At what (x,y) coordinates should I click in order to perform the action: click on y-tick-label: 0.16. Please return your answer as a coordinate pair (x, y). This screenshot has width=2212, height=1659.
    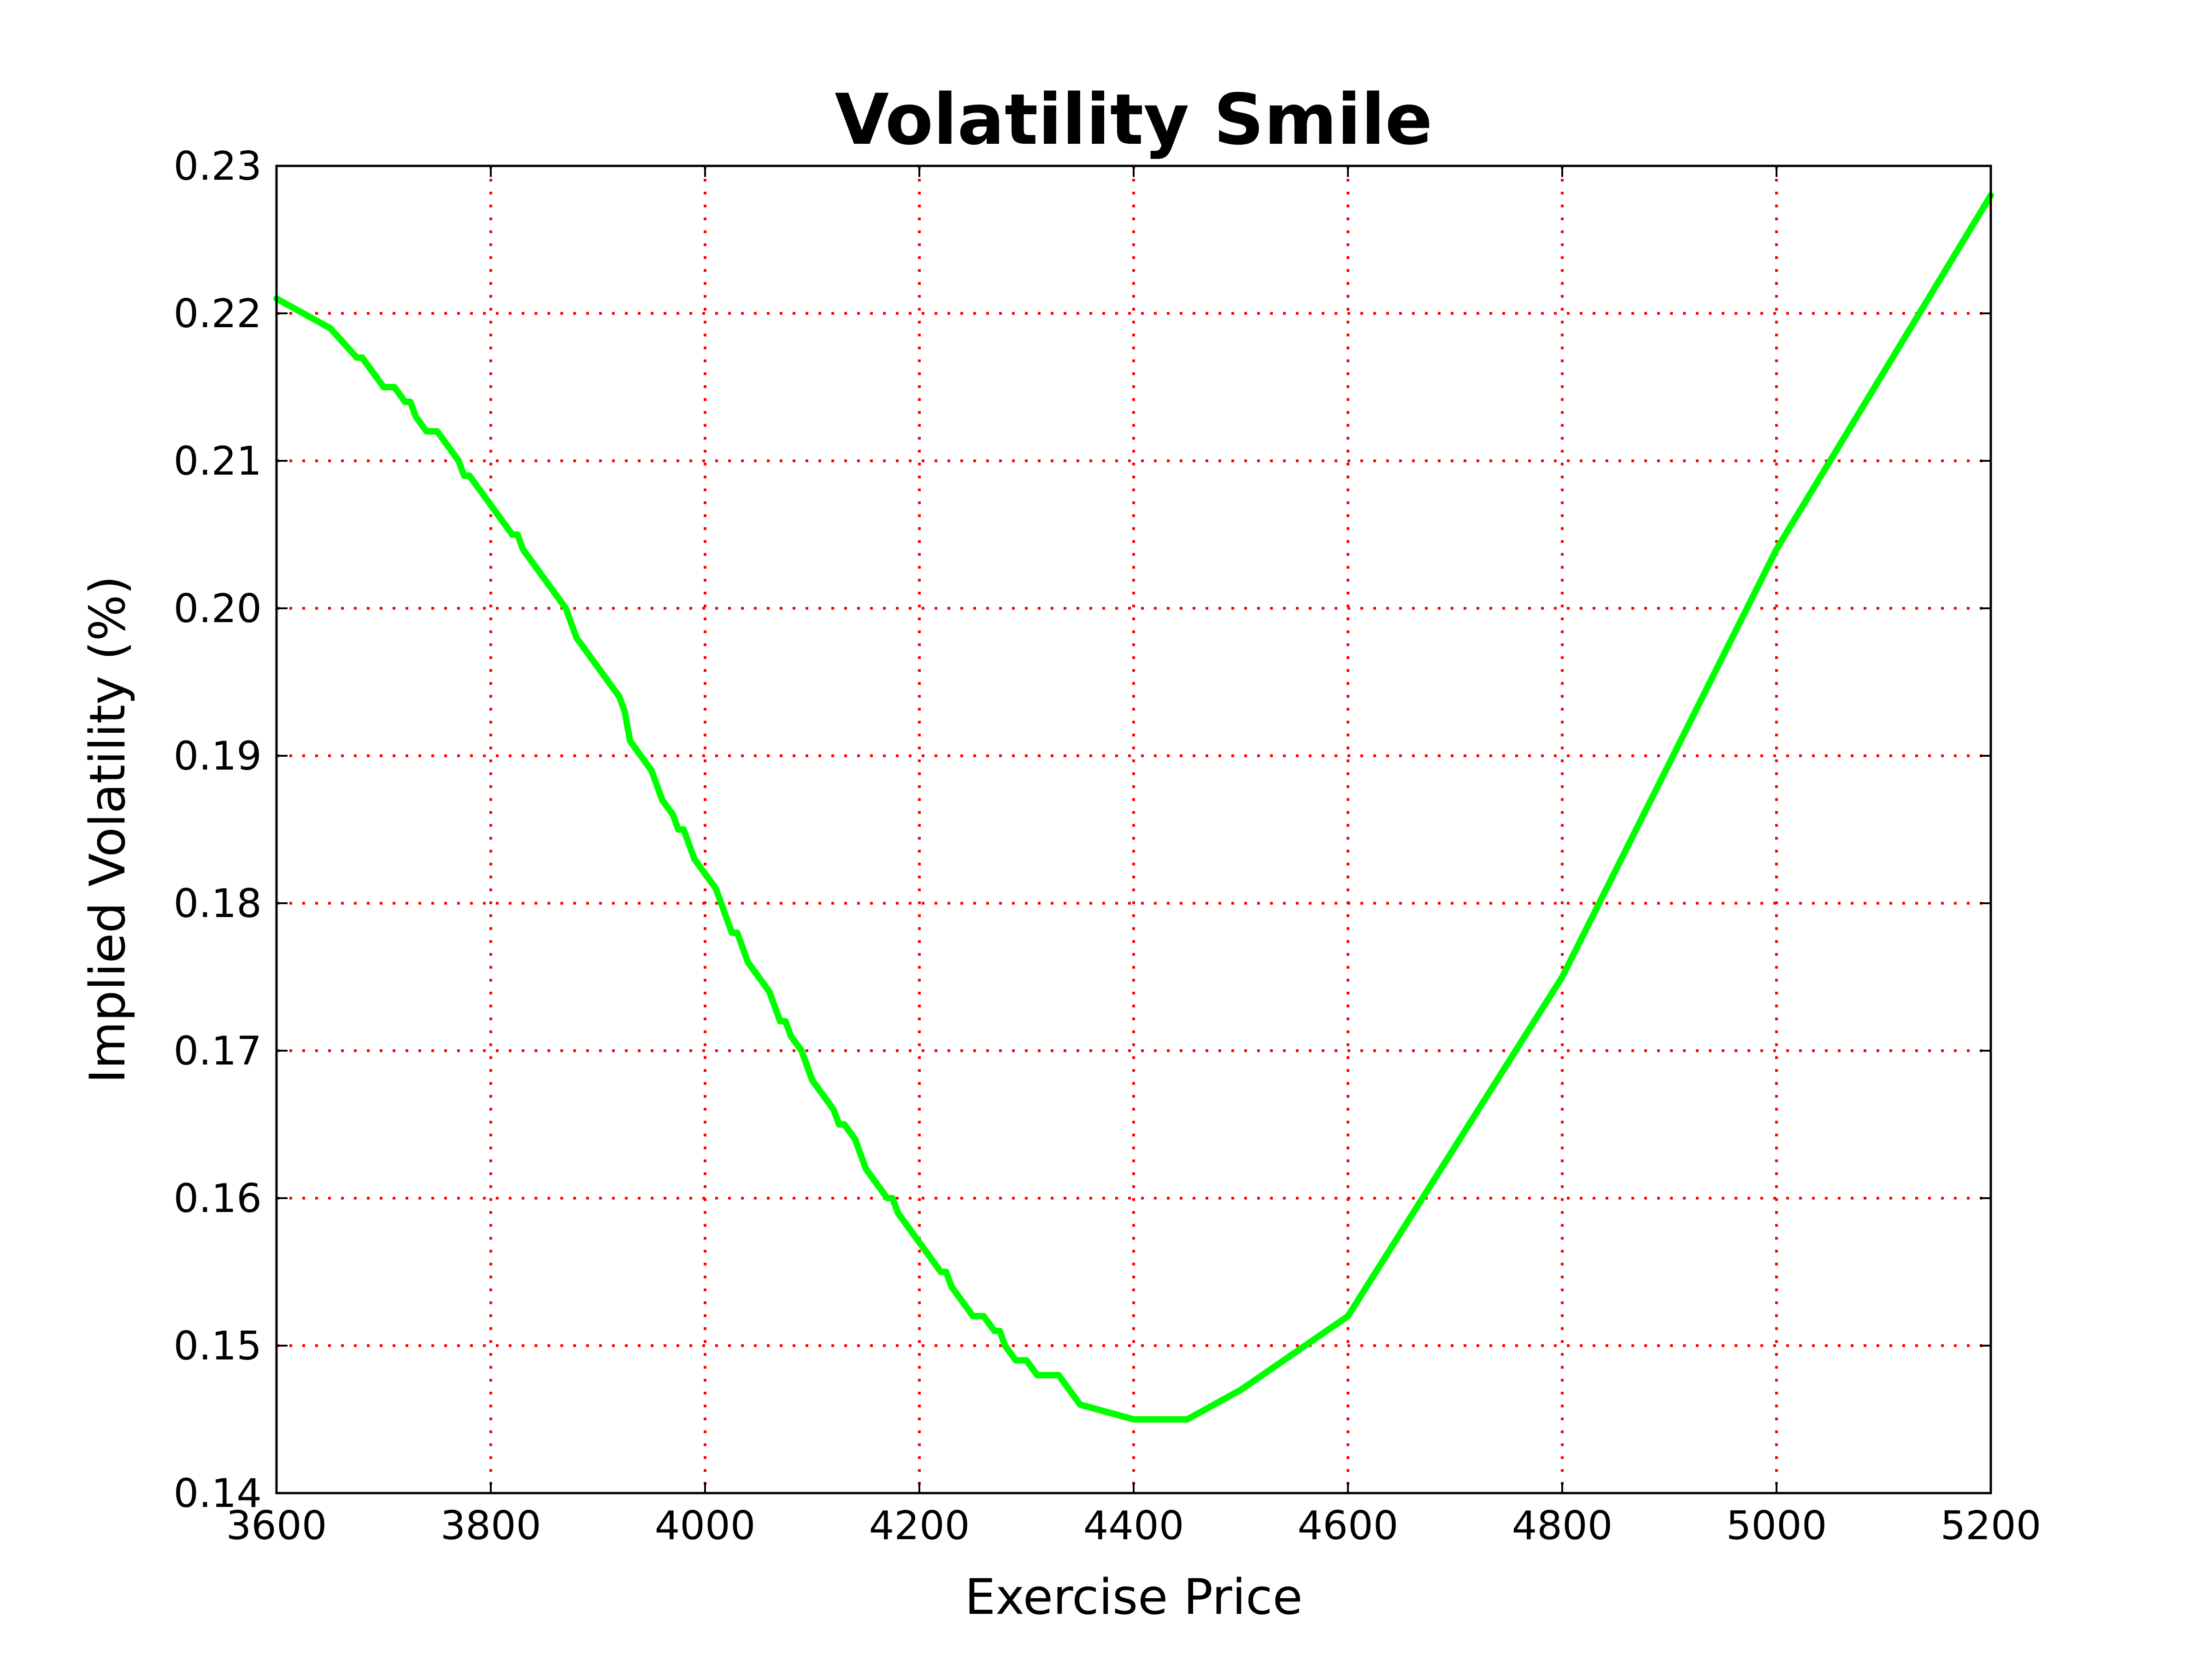
    Looking at the image, I should click on (218, 1199).